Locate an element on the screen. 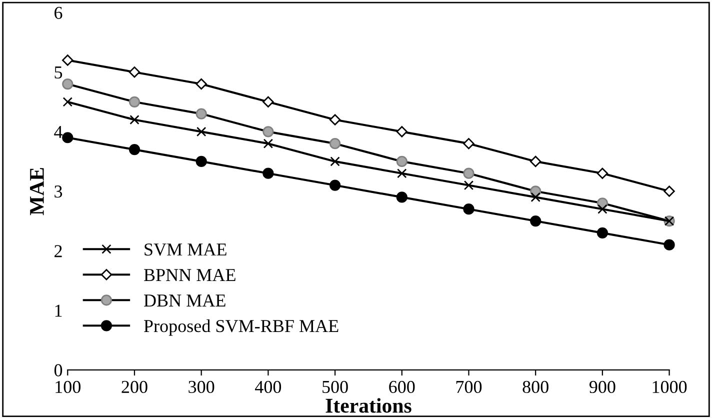 The height and width of the screenshot is (418, 712). legend-label: Proposed SVM-RBF MAE is located at coordinates (241, 327).